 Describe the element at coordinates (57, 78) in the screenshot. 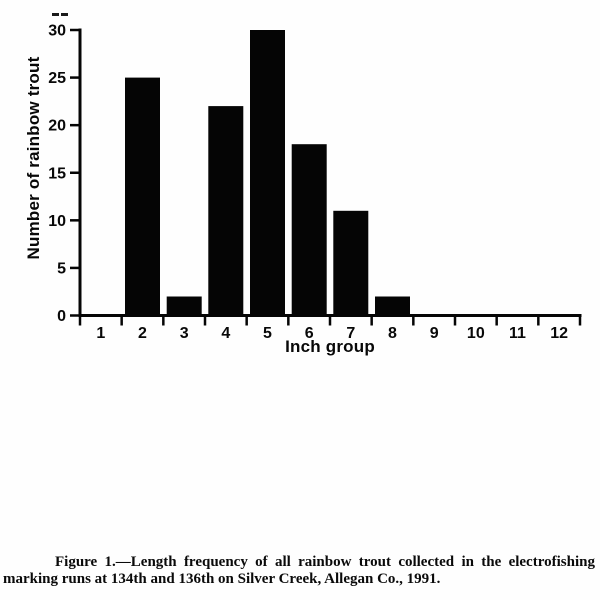

I see `y-tick-label-25: 25` at that location.